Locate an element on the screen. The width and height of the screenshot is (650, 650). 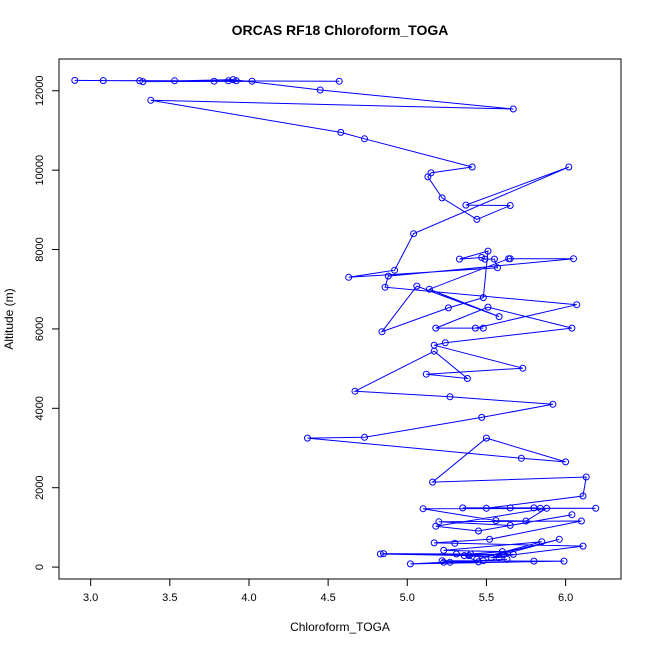
x-tick-label: 5.0 is located at coordinates (407, 598).